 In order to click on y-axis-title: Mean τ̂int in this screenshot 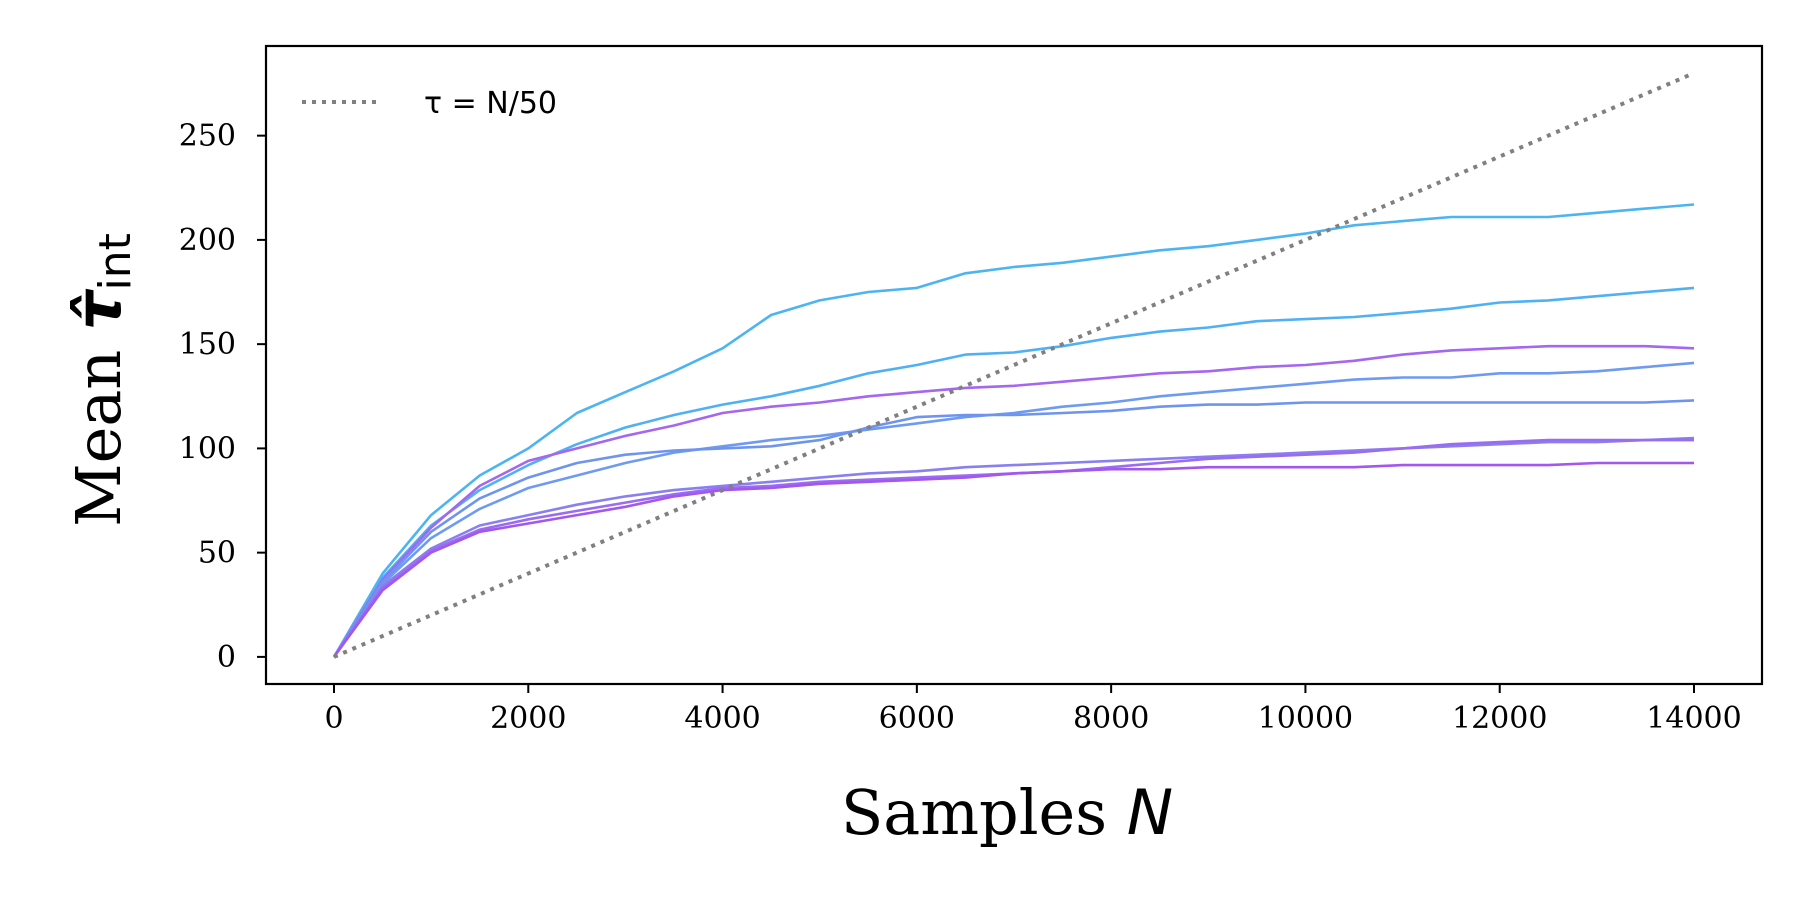, I will do `click(101, 380)`.